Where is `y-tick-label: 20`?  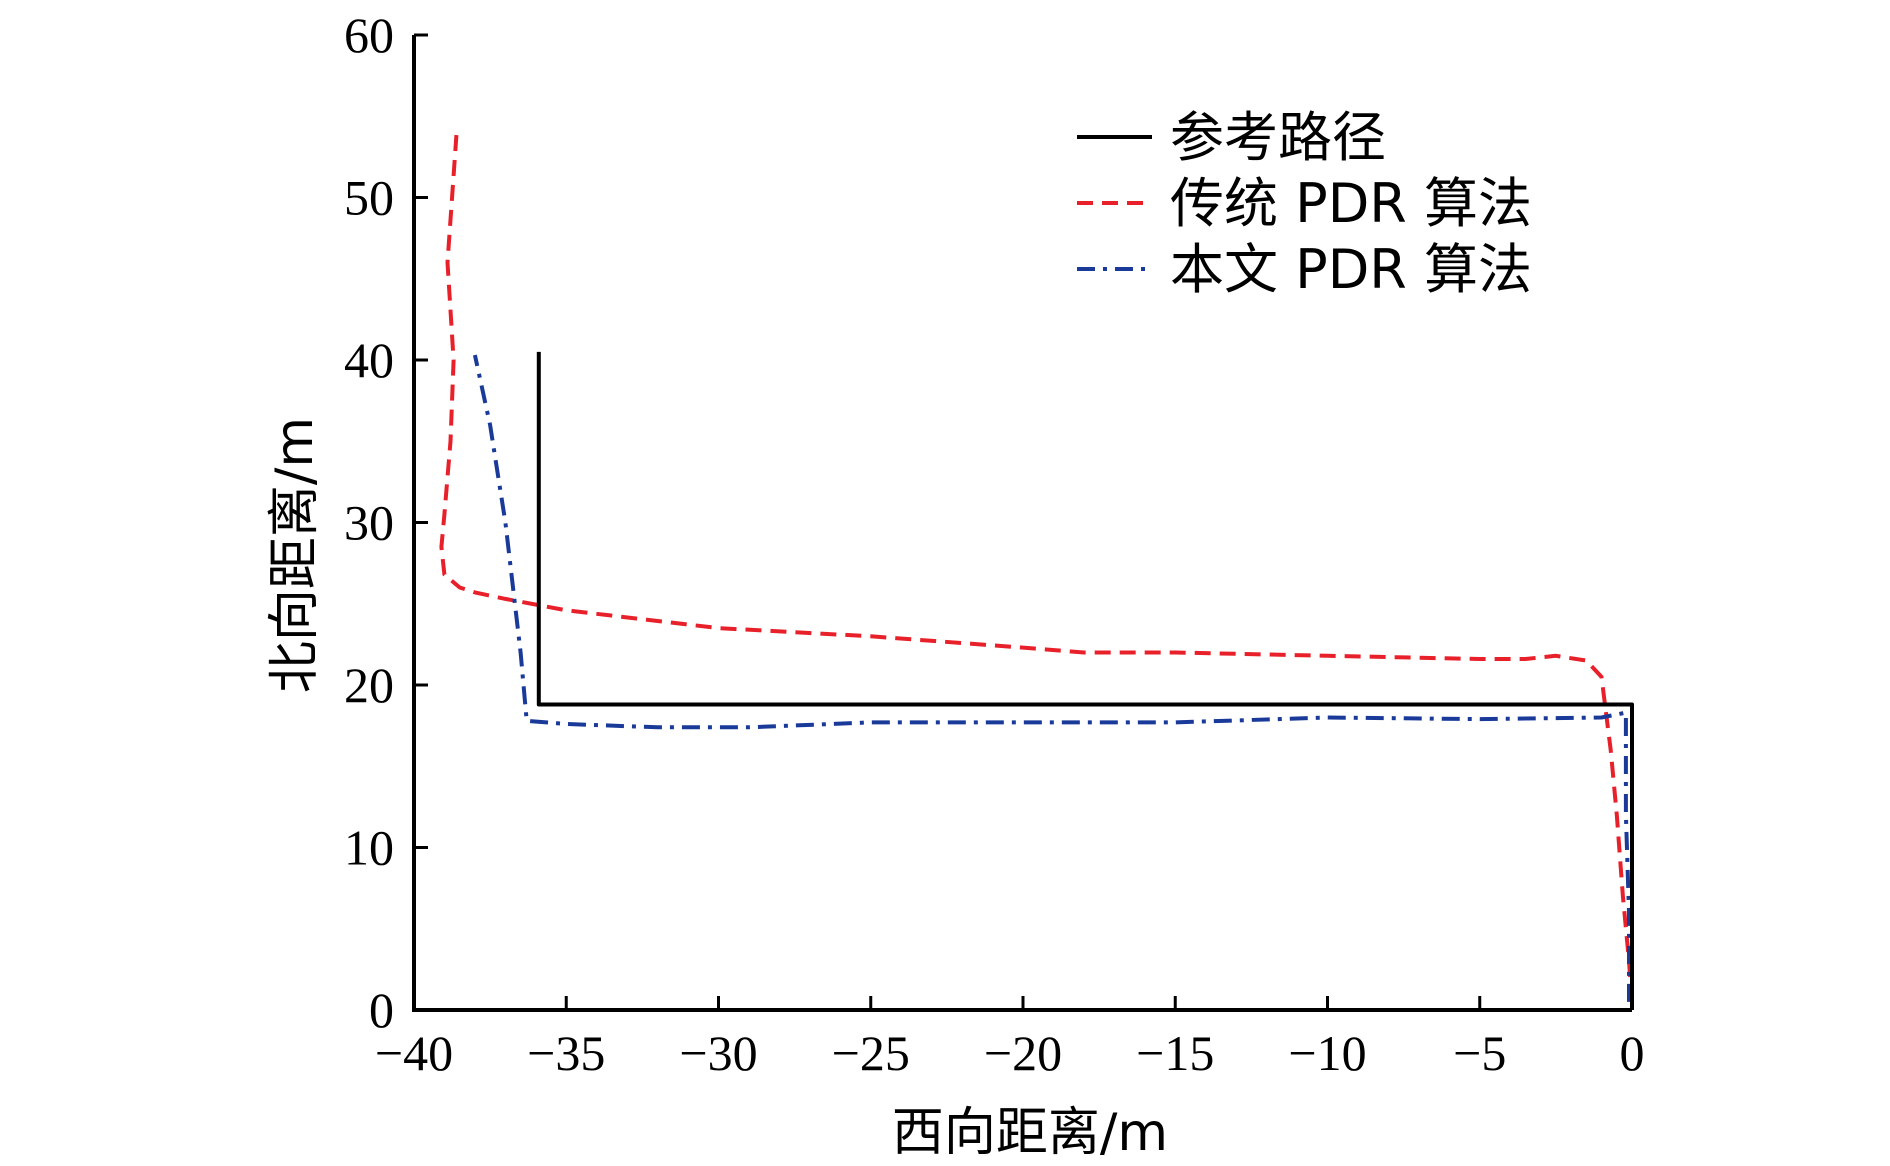 y-tick-label: 20 is located at coordinates (369, 685).